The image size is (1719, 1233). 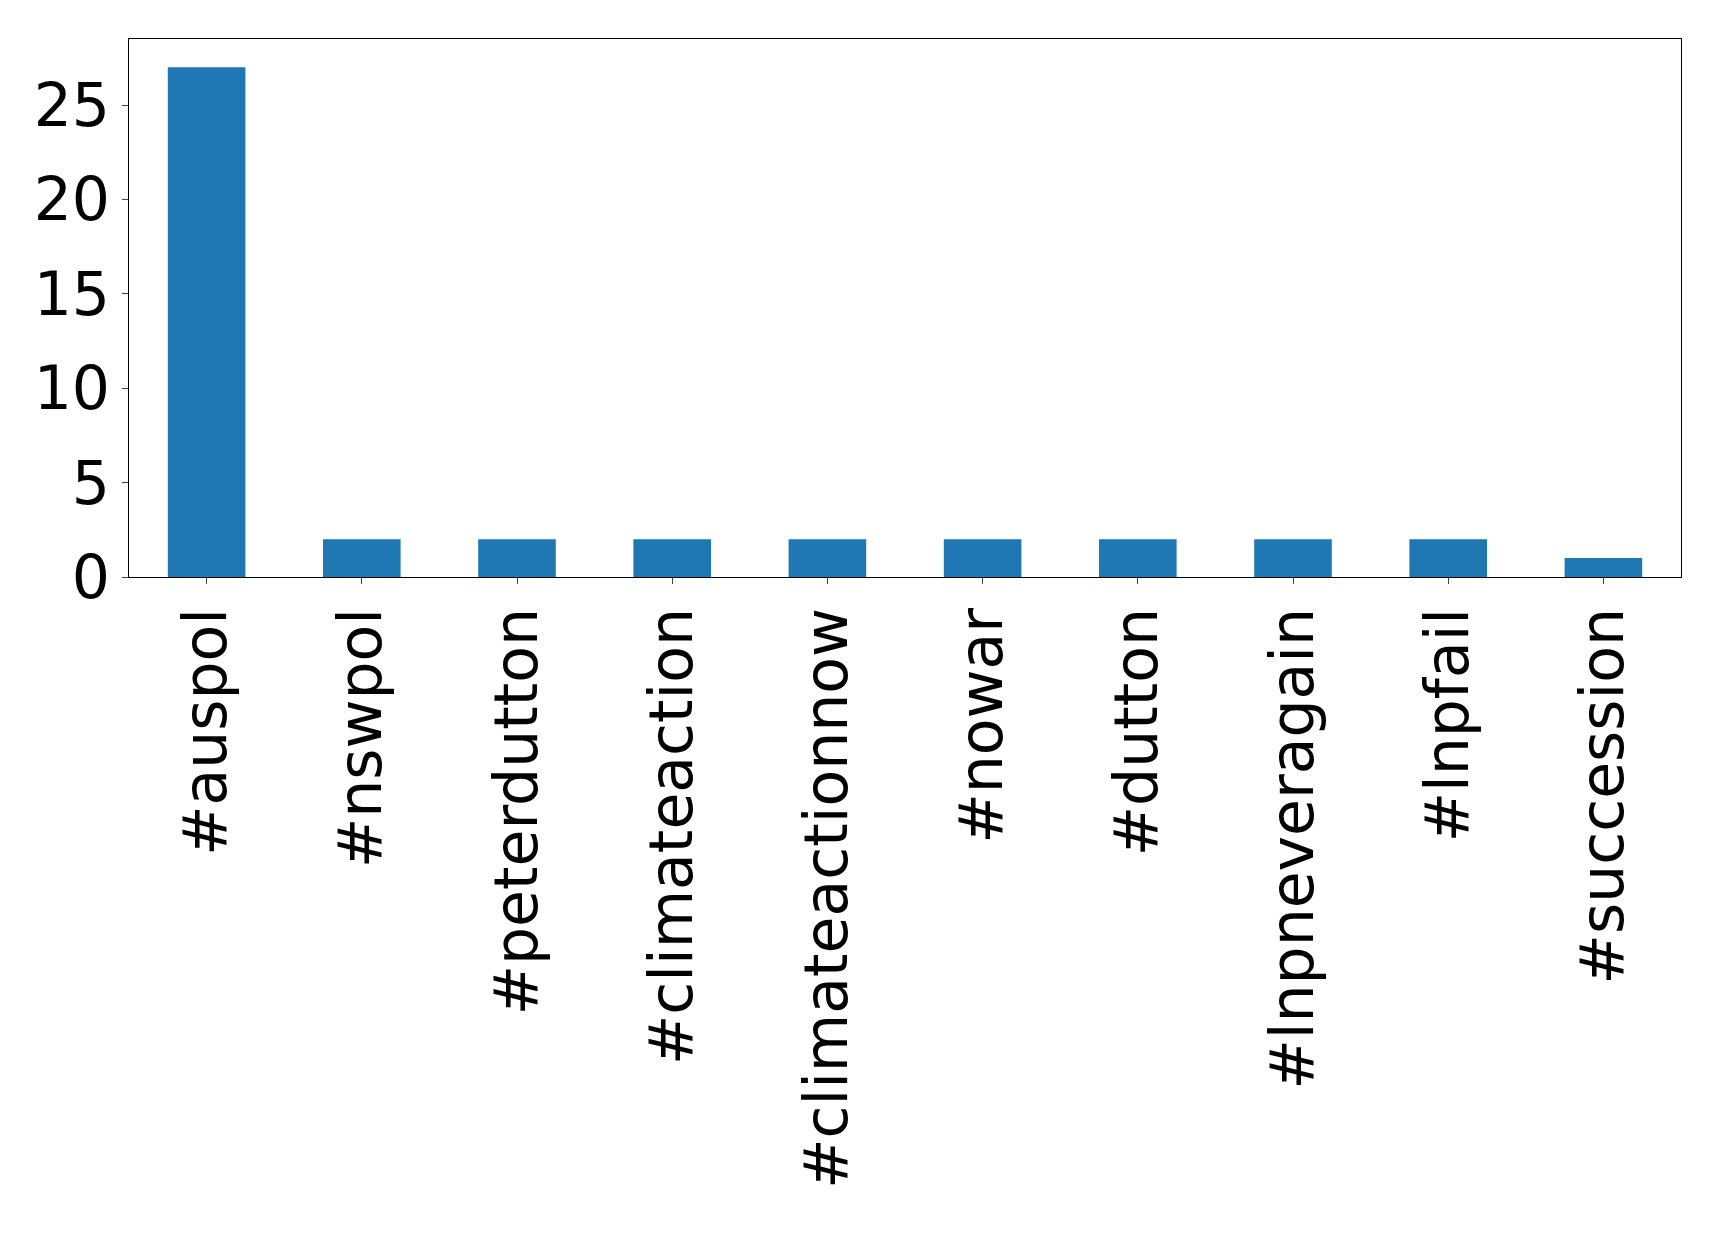 What do you see at coordinates (71, 293) in the screenshot?
I see `y-tick-label: 15` at bounding box center [71, 293].